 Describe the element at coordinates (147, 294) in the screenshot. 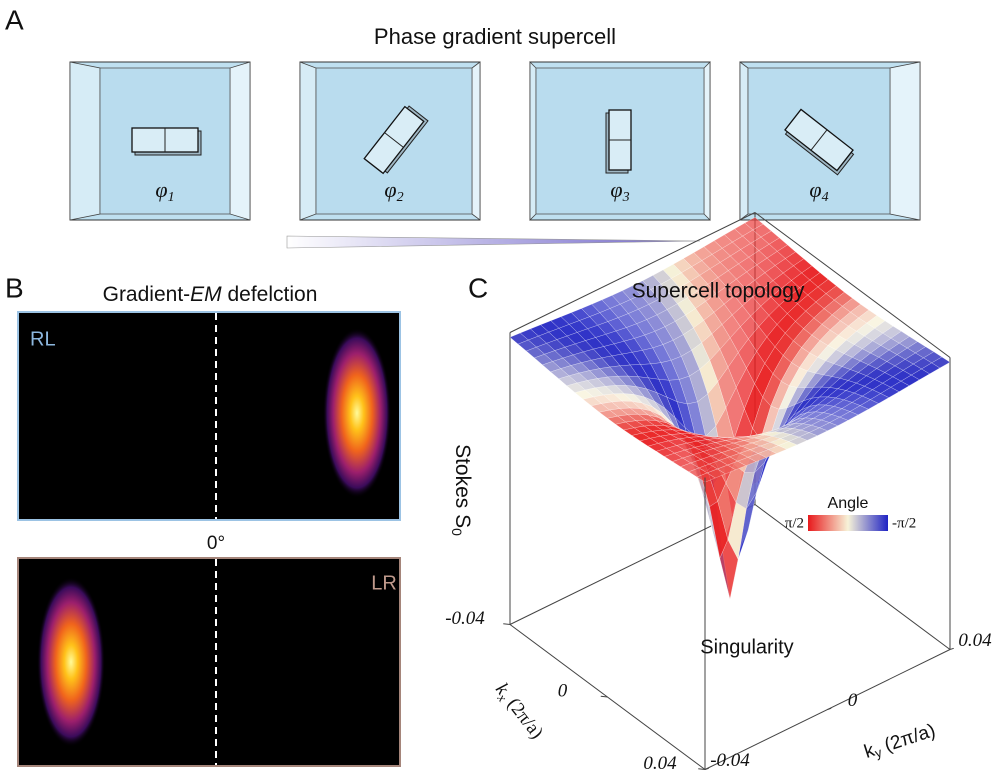

I see `title-part: Gradient-` at that location.